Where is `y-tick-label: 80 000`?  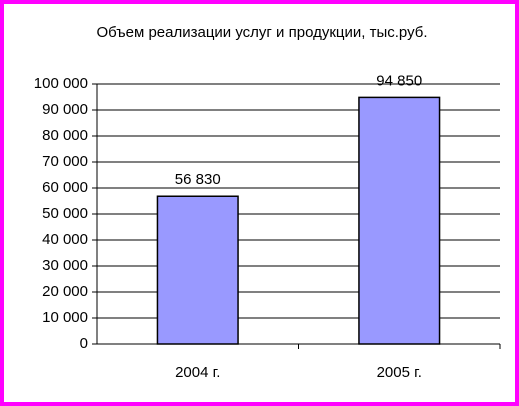 y-tick-label: 80 000 is located at coordinates (65, 135).